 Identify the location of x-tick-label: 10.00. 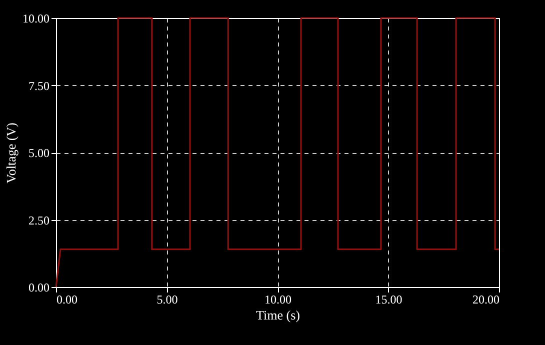
(278, 299).